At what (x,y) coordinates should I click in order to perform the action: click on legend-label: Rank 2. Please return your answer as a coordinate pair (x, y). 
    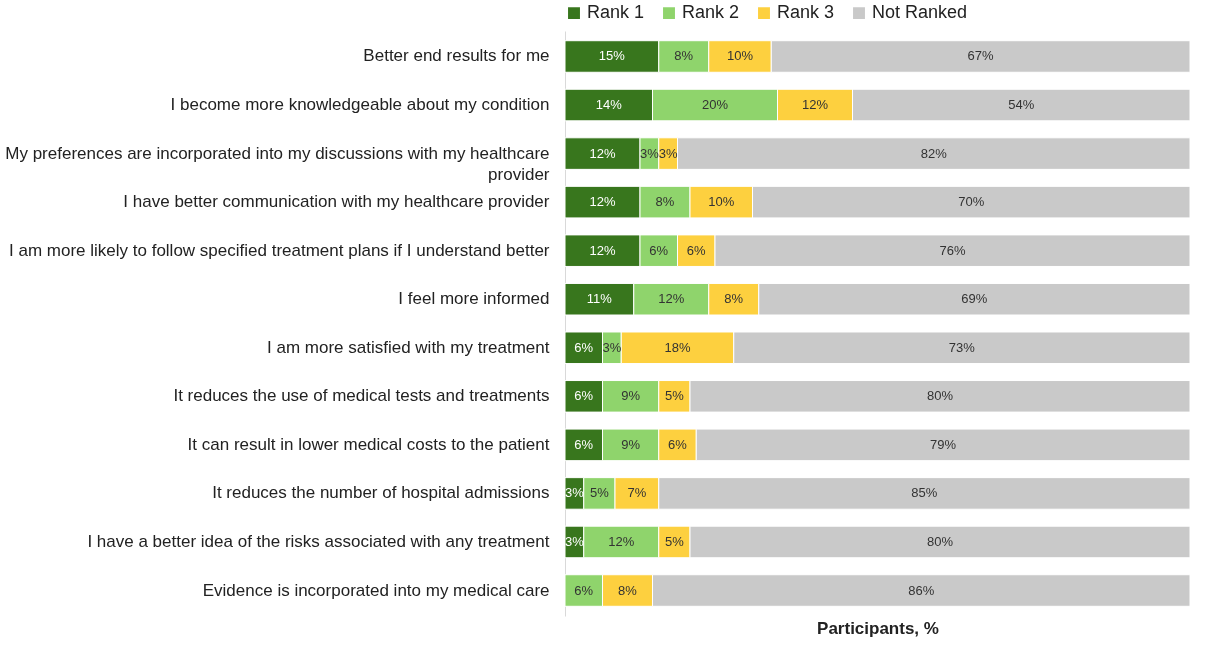
    Looking at the image, I should click on (711, 12).